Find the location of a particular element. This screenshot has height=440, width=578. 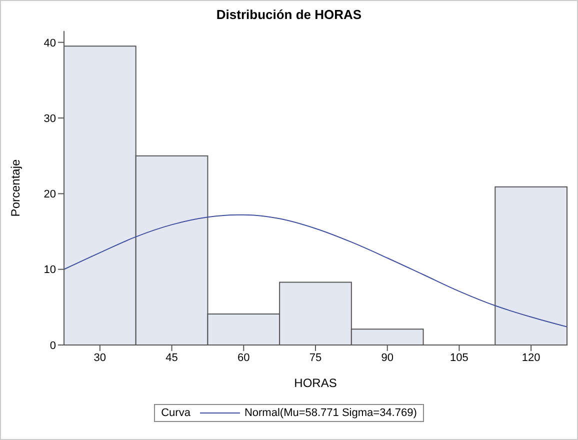

y-tick-label: 10 is located at coordinates (50, 270).